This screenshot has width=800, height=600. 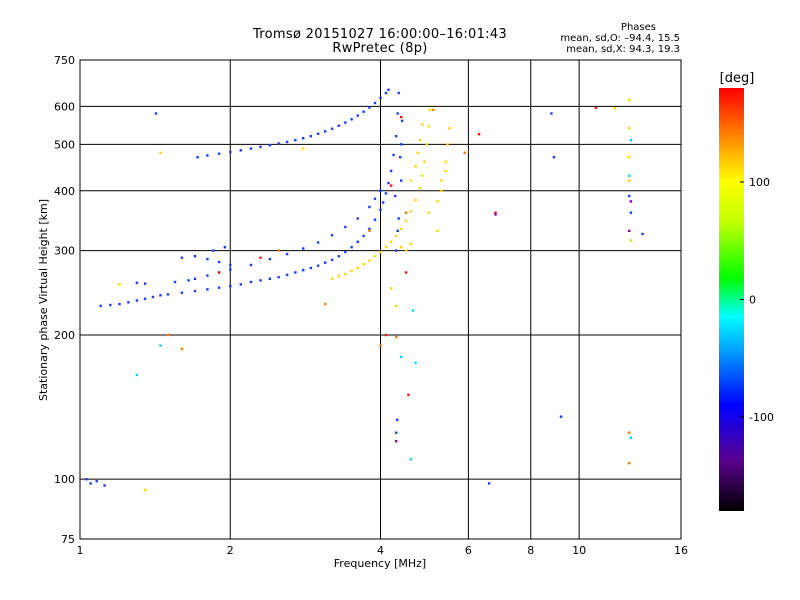 What do you see at coordinates (64, 335) in the screenshot?
I see `y-tick-label: 200` at bounding box center [64, 335].